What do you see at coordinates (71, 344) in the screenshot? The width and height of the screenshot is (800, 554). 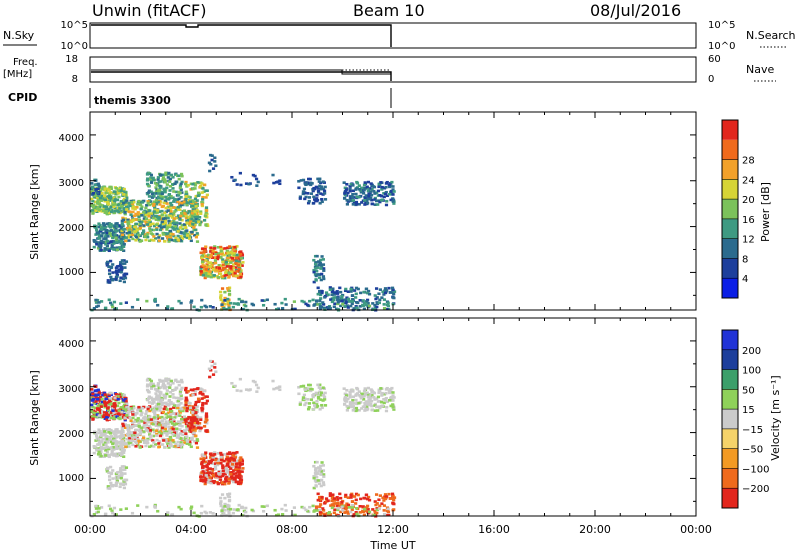 I see `velocity-ytick-4000: 4000` at bounding box center [71, 344].